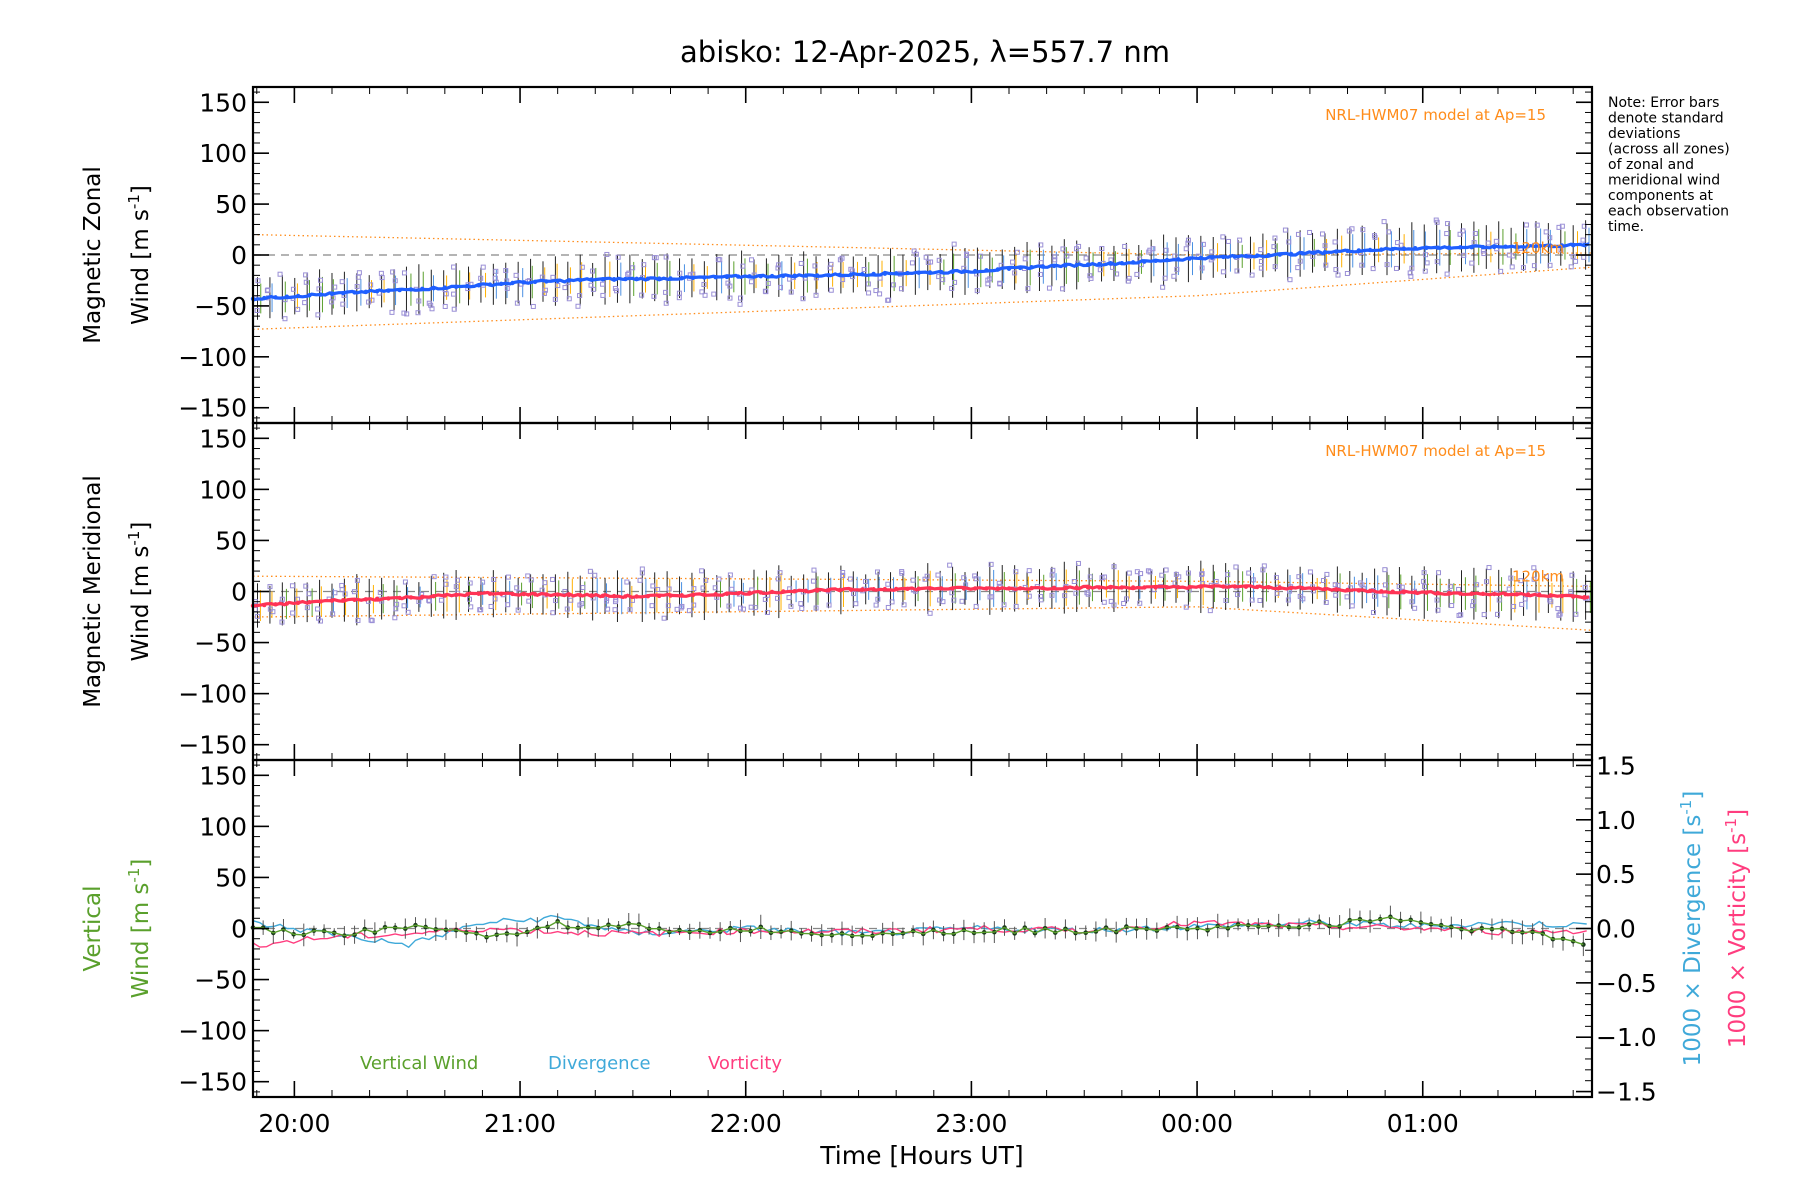 This screenshot has height=1200, width=1800. Describe the element at coordinates (220, 980) in the screenshot. I see `y-tick-label: −50` at that location.